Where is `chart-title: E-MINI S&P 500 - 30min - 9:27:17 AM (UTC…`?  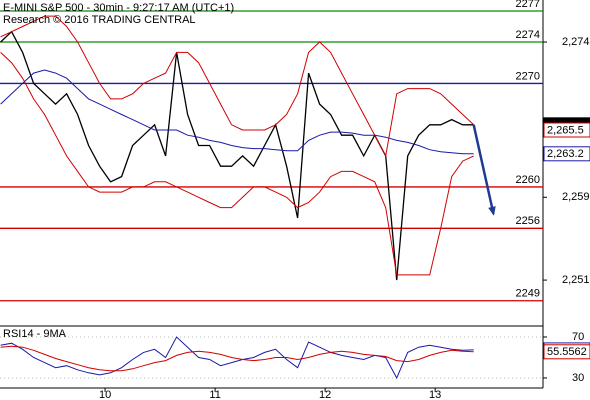 chart-title: E-MINI S&P 500 - 30min - 9:27:17 AM (UTC… is located at coordinates (118, 8).